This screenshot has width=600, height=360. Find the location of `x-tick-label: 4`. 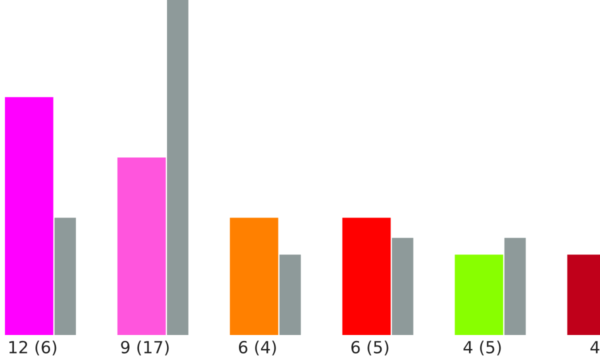

x-tick-label: 4 is located at coordinates (595, 347).